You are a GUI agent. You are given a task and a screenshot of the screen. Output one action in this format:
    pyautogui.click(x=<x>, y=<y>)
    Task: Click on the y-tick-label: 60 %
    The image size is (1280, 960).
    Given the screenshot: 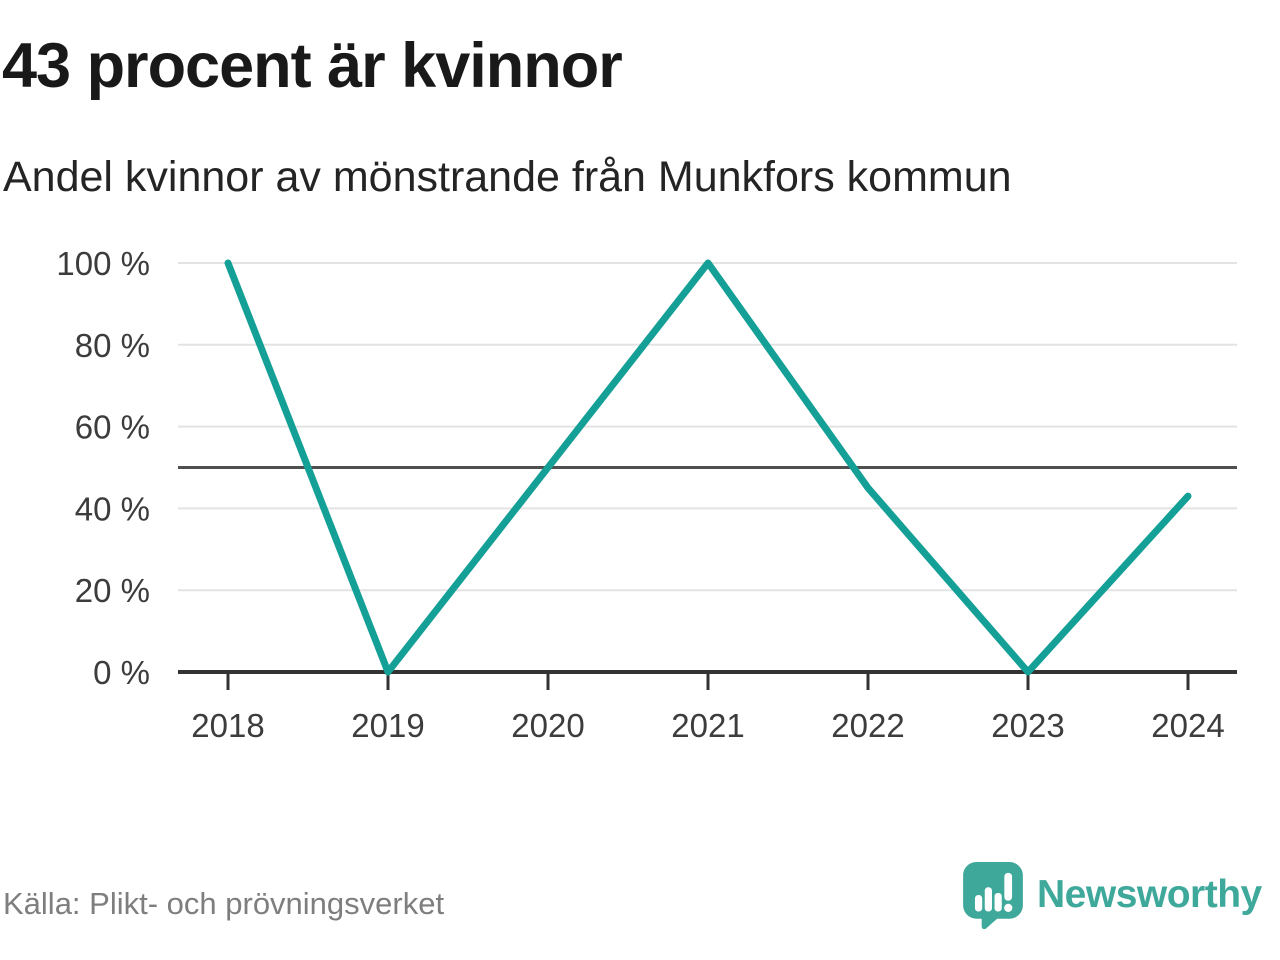 What is the action you would take?
    pyautogui.click(x=112, y=427)
    